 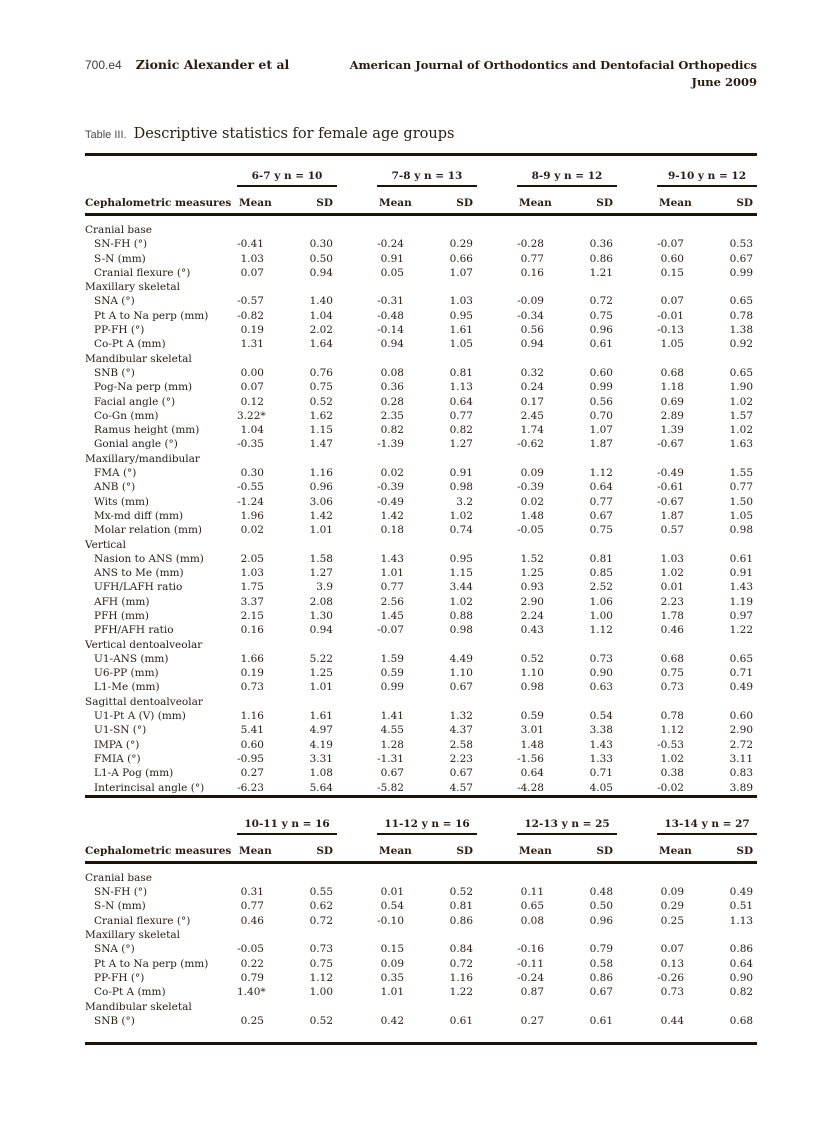 I want to click on mean-value: 0.73, so click(x=672, y=992).